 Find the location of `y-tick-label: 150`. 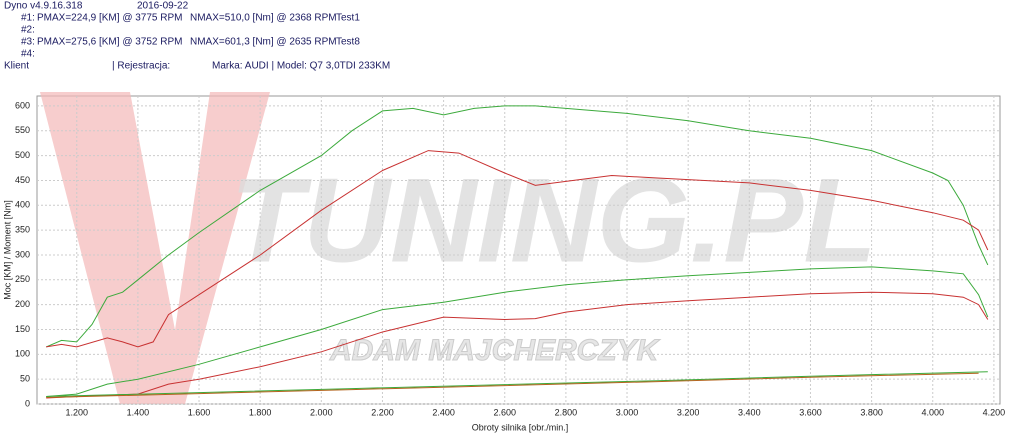

y-tick-label: 150 is located at coordinates (22, 329).